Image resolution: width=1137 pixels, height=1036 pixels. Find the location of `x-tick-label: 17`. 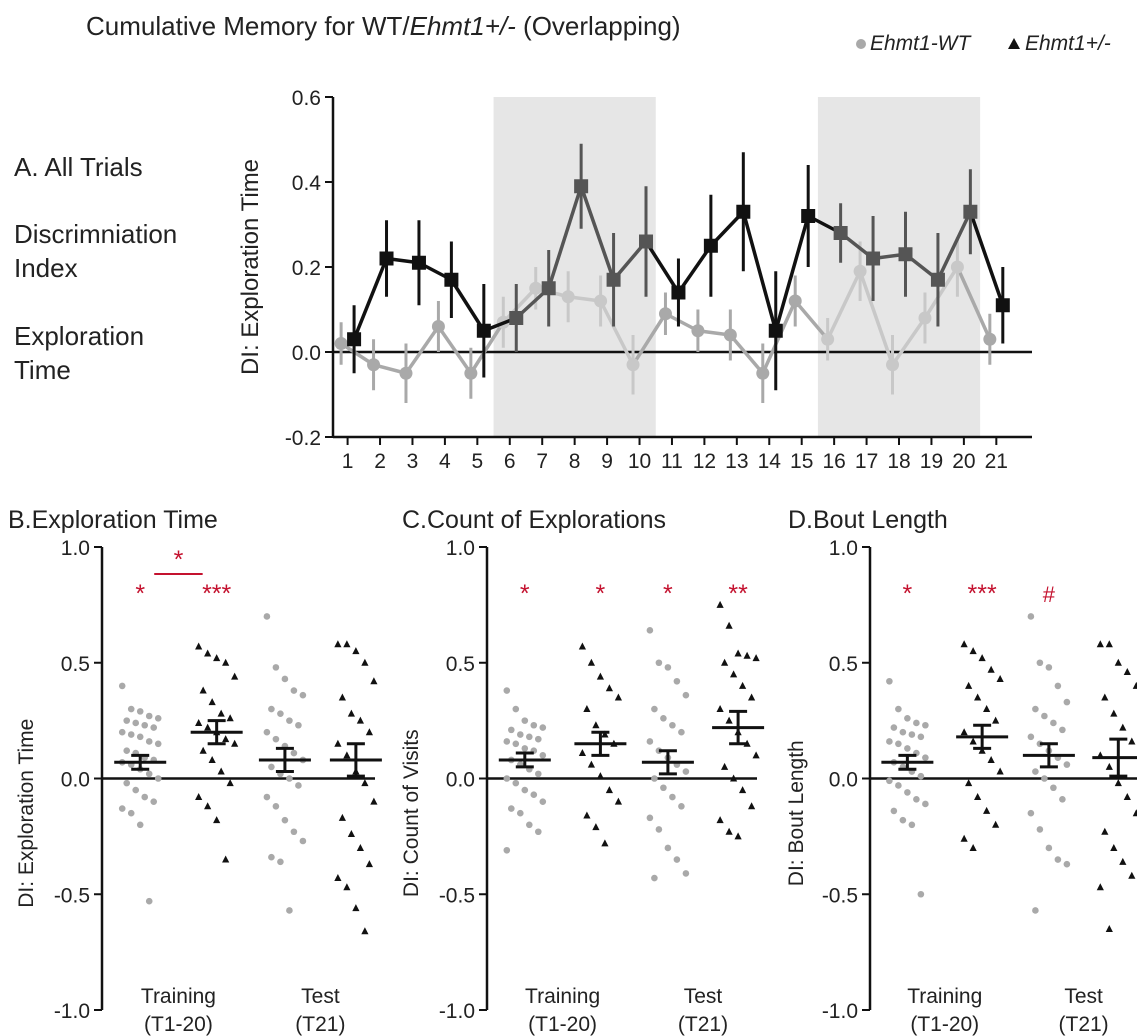

x-tick-label: 17 is located at coordinates (866, 461).